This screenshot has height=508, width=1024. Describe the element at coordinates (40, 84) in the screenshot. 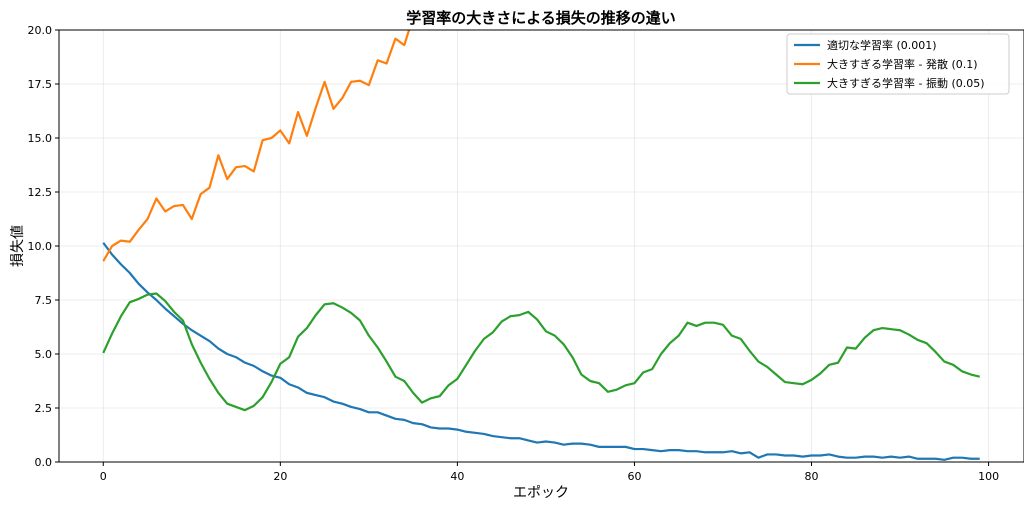

I see `y-tick-label: 17.5` at that location.